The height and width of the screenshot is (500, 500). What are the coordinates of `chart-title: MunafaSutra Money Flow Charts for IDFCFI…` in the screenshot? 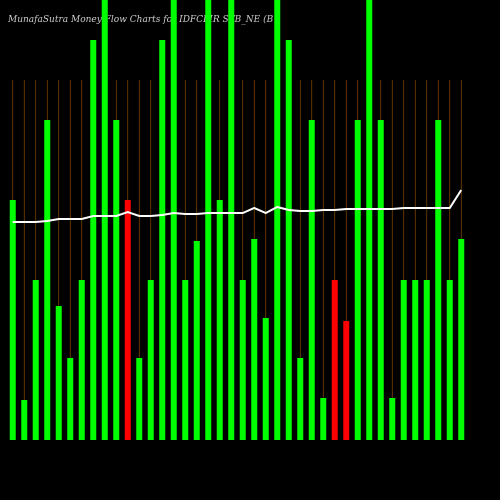 It's located at (140, 19).